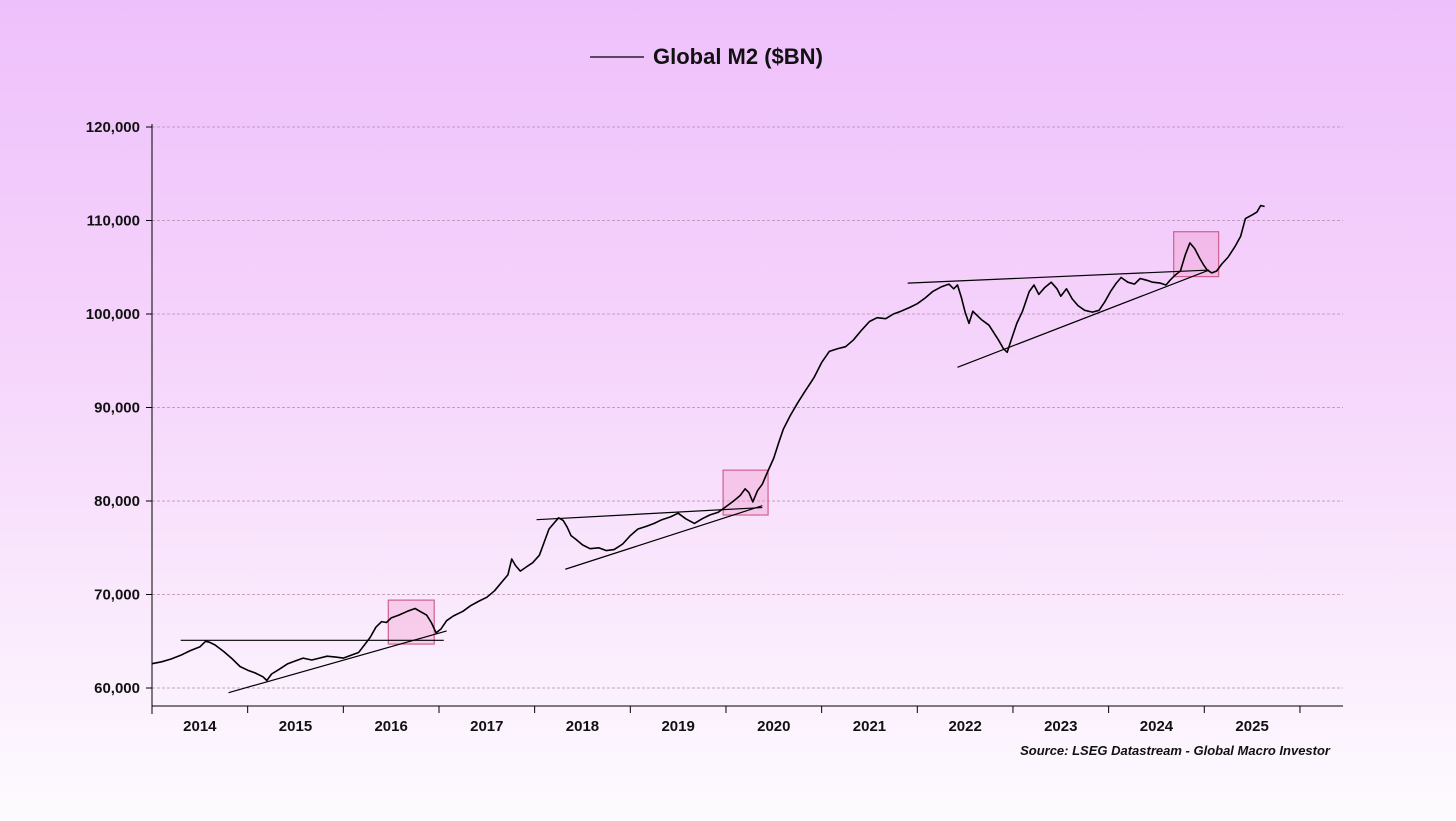  Describe the element at coordinates (117, 595) in the screenshot. I see `y-tick-label: 70,000` at that location.